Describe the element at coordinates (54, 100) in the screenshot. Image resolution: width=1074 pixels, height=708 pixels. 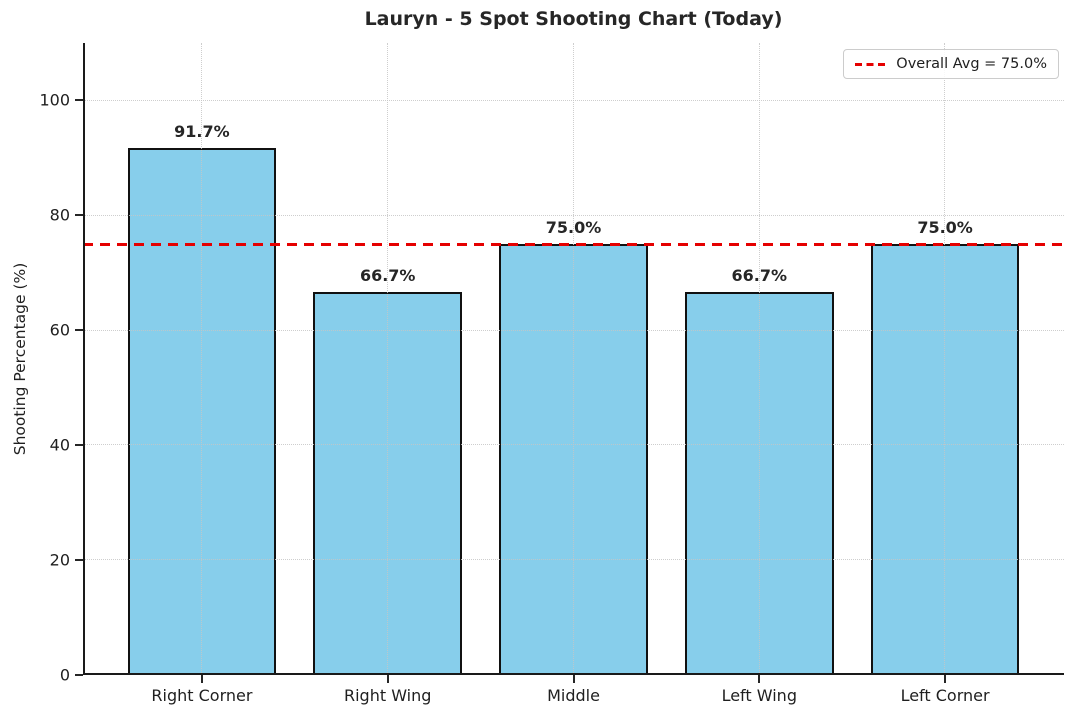
I see `y-tick-label: 100` at that location.